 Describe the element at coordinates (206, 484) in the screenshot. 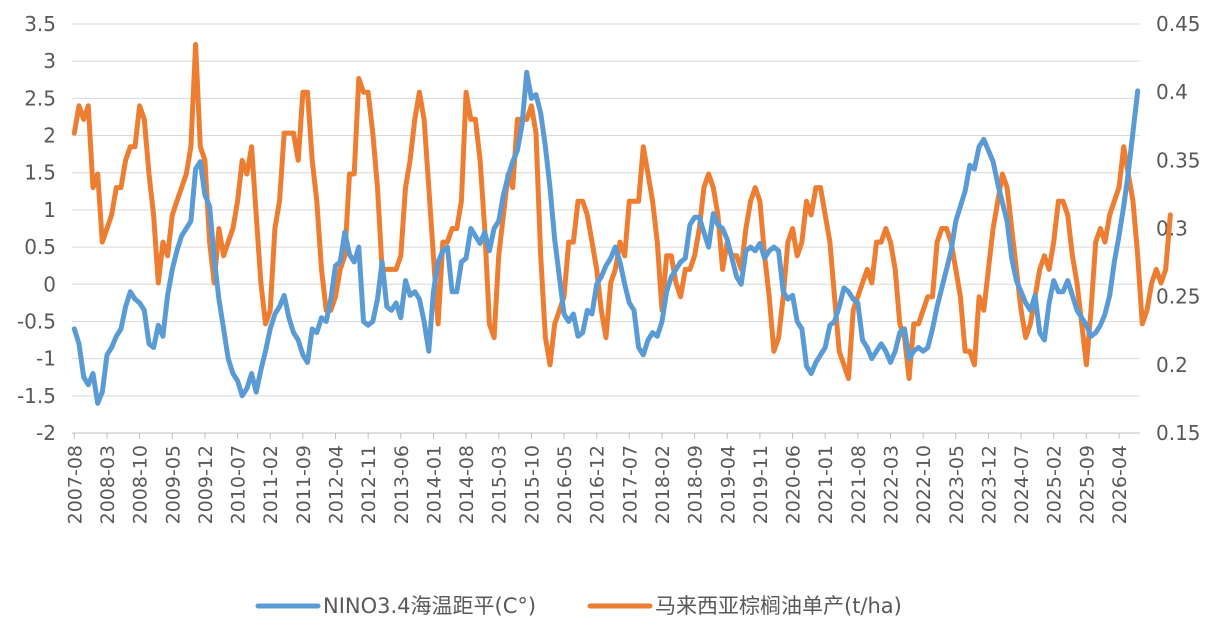

I see `x-tick-label: 2009-12` at that location.